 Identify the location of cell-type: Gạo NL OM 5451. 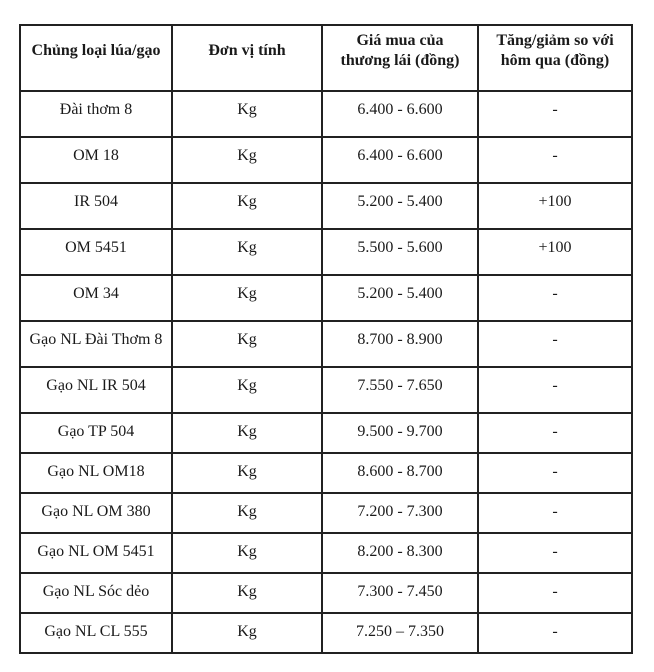
(96, 553).